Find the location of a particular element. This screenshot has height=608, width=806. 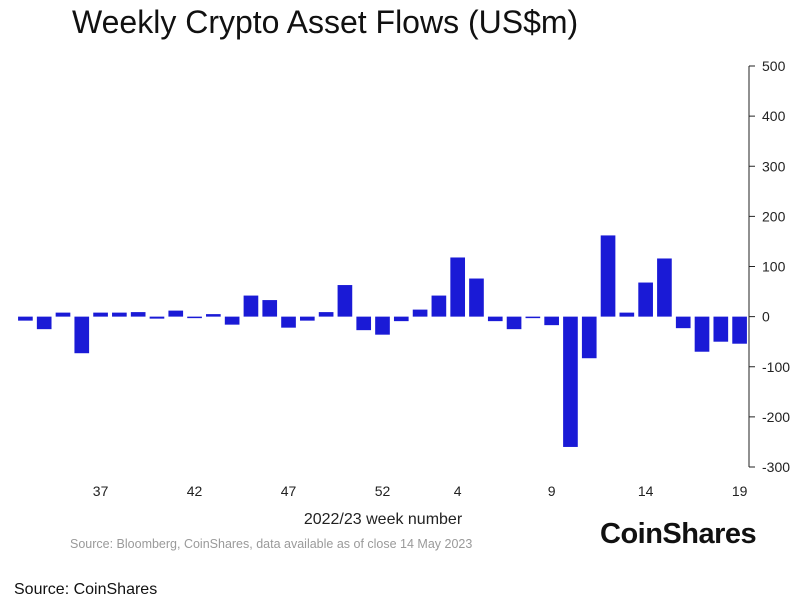

x-tick-label: 42 is located at coordinates (195, 491).